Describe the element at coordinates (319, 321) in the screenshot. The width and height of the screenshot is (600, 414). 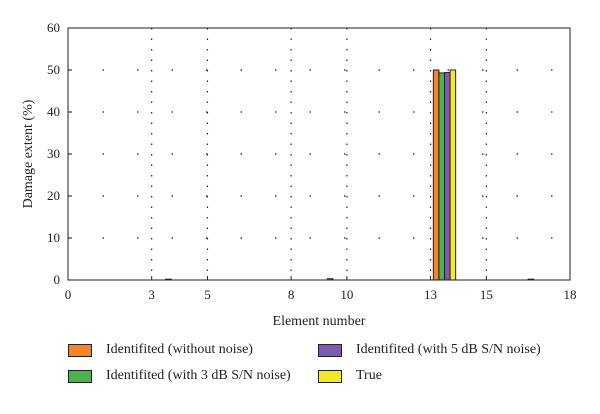
I see `x-axis-title: Element number` at that location.